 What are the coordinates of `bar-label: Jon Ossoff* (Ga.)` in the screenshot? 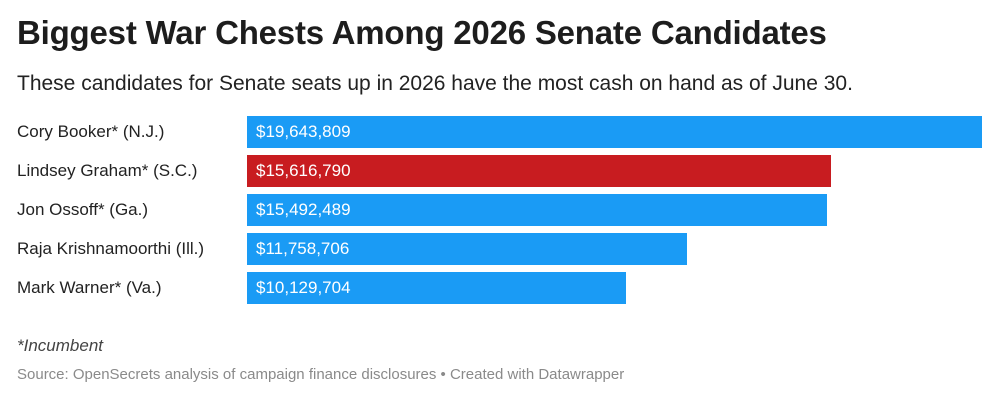 It's located at (83, 209).